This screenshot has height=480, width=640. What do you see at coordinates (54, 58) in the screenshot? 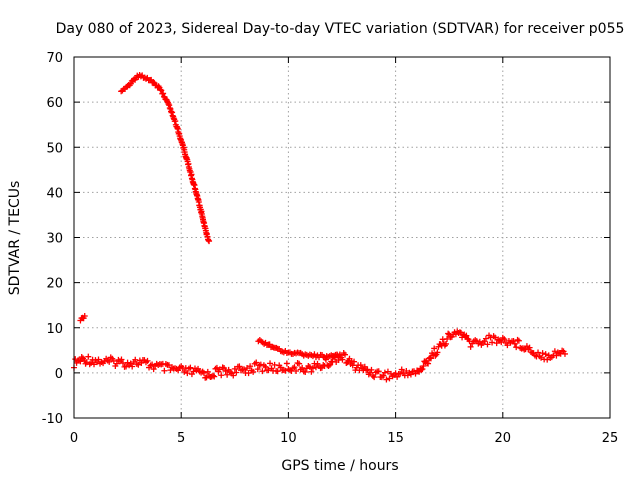
I see `y-tick-label: 70` at bounding box center [54, 58].